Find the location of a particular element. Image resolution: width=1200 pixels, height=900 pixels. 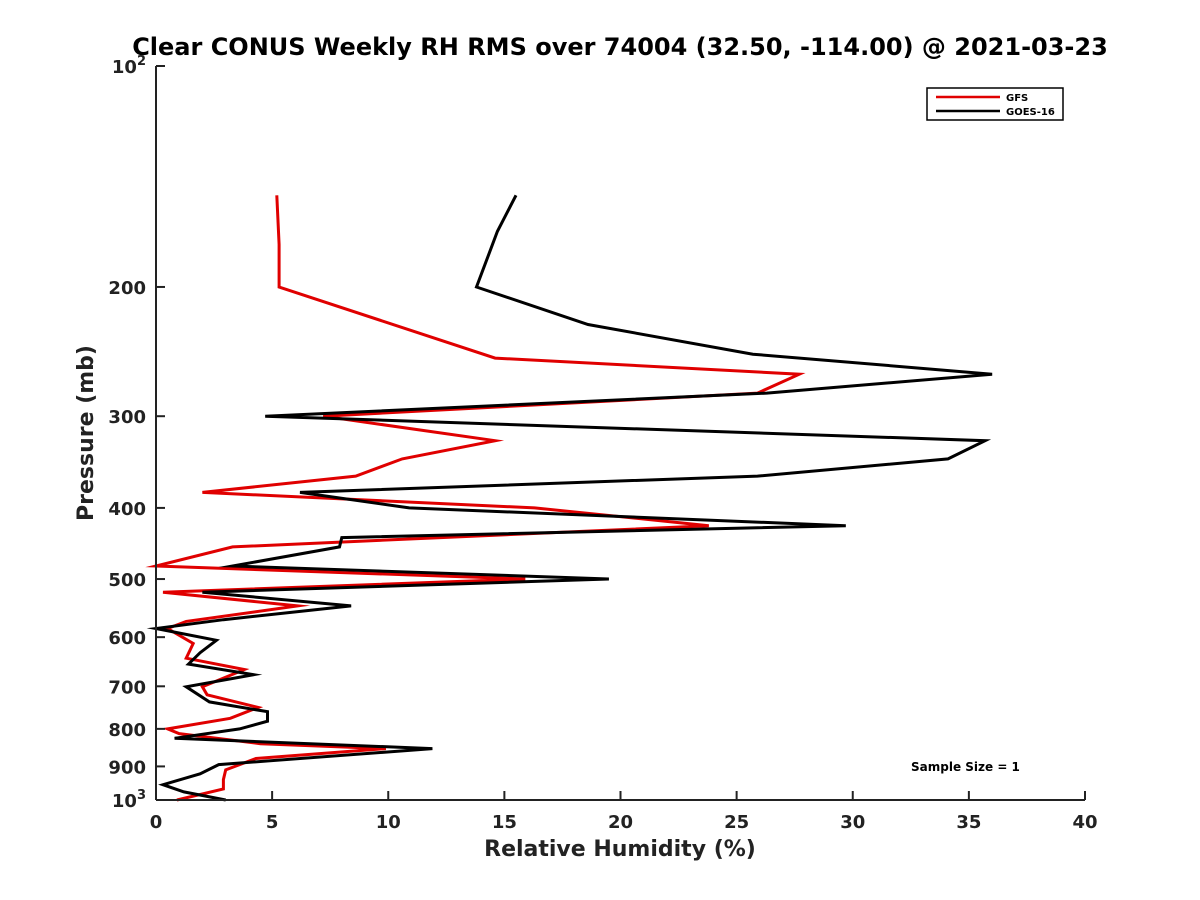

x-tick-label-10: 10 is located at coordinates (388, 822).